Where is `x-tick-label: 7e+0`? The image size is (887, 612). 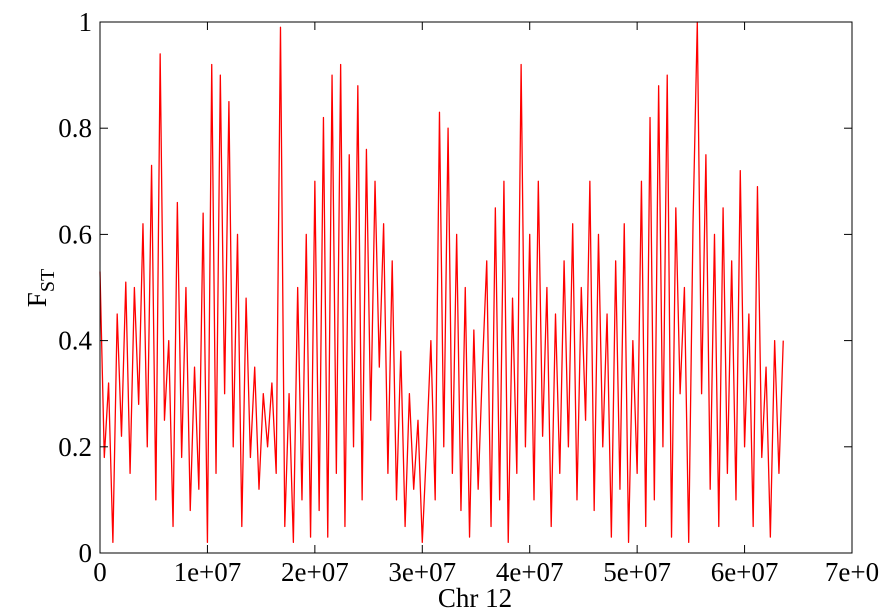 x-tick-label: 7e+0 is located at coordinates (852, 572).